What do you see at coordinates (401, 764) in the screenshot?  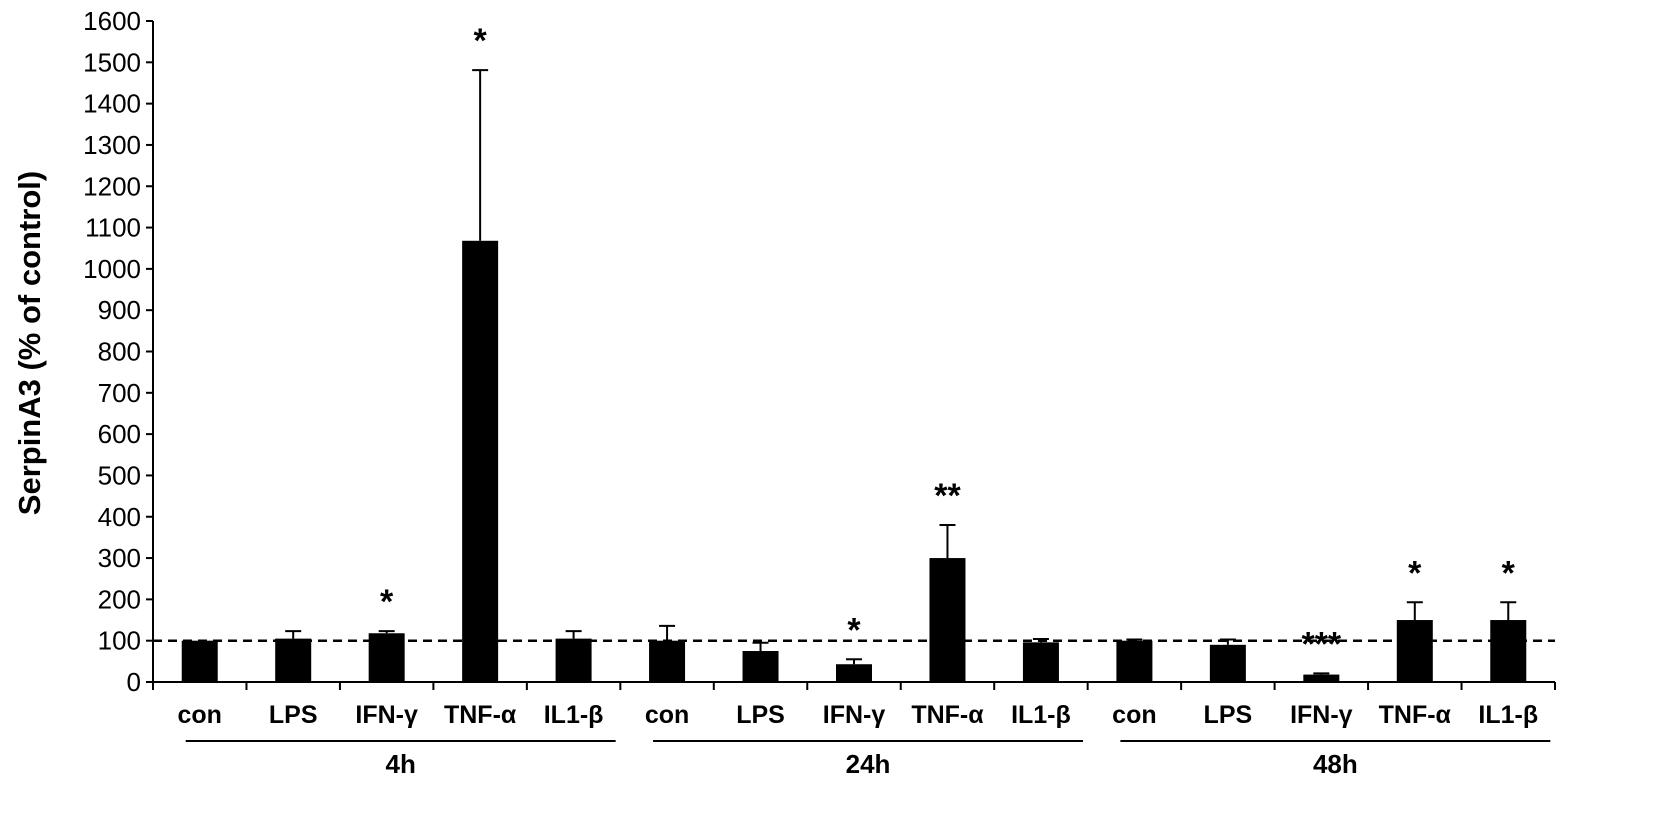 I see `group-label: 4h` at bounding box center [401, 764].